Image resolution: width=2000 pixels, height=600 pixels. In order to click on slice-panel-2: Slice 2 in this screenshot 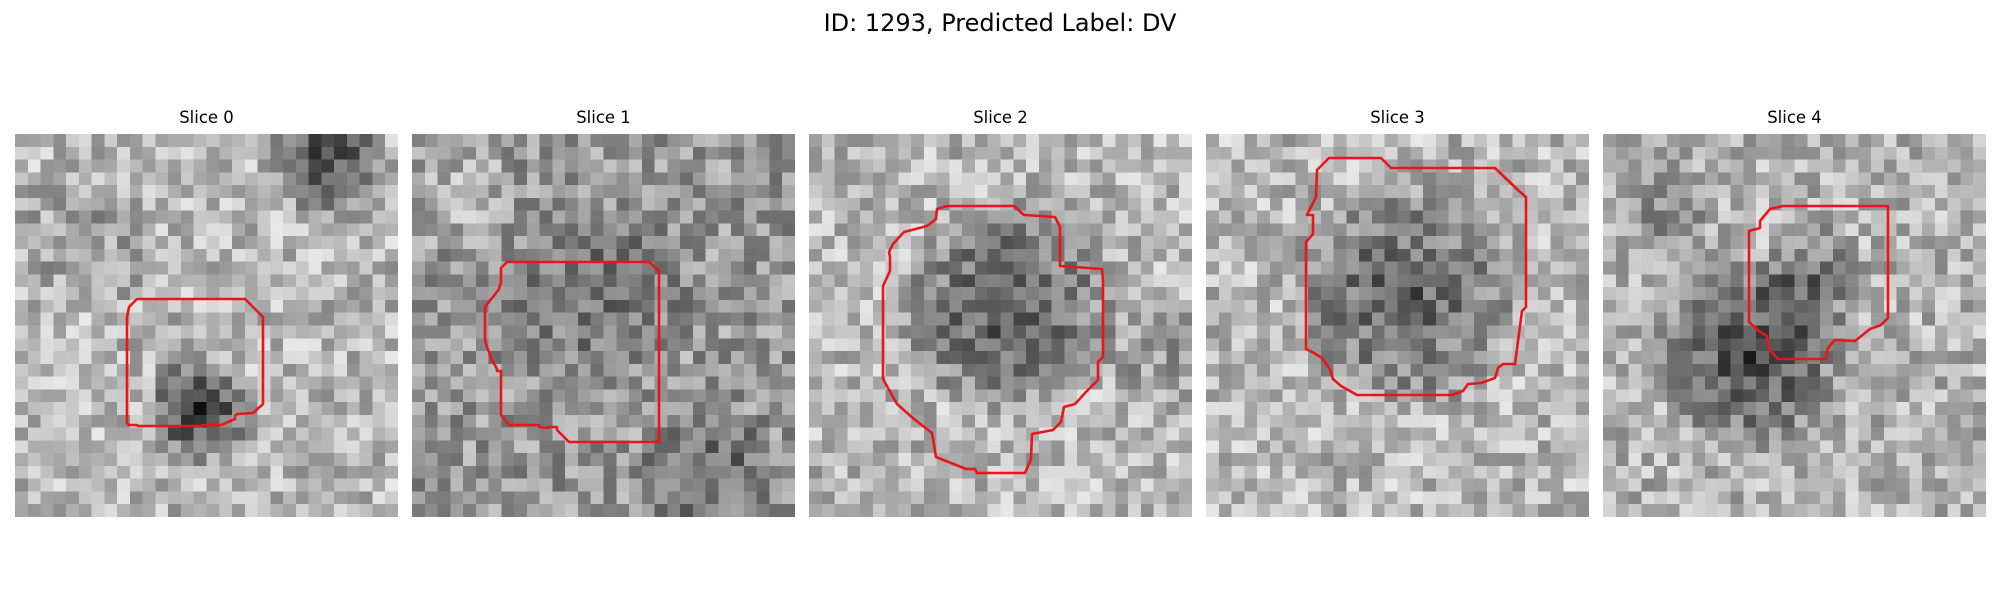, I will do `click(1000, 311)`.